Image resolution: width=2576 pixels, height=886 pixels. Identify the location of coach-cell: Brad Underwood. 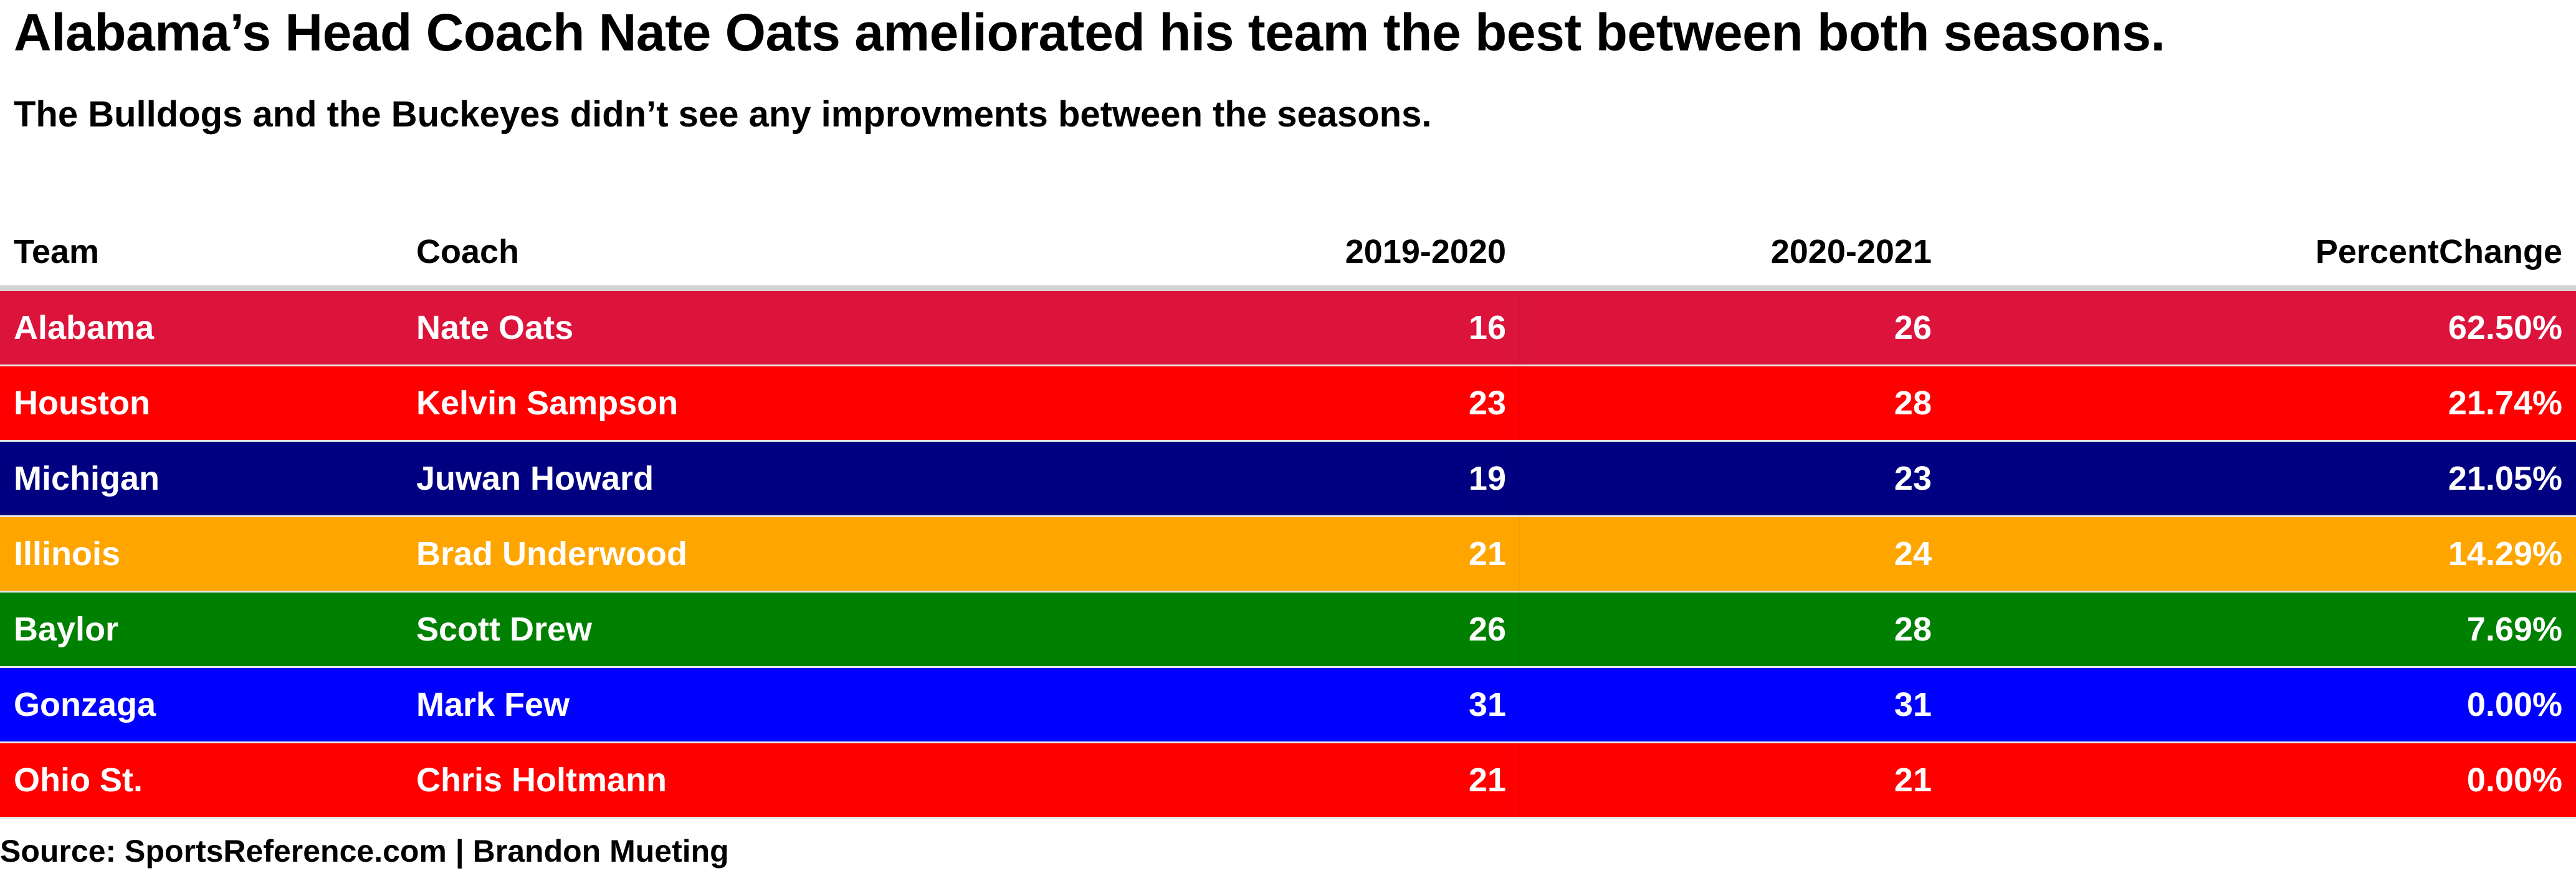
(552, 554).